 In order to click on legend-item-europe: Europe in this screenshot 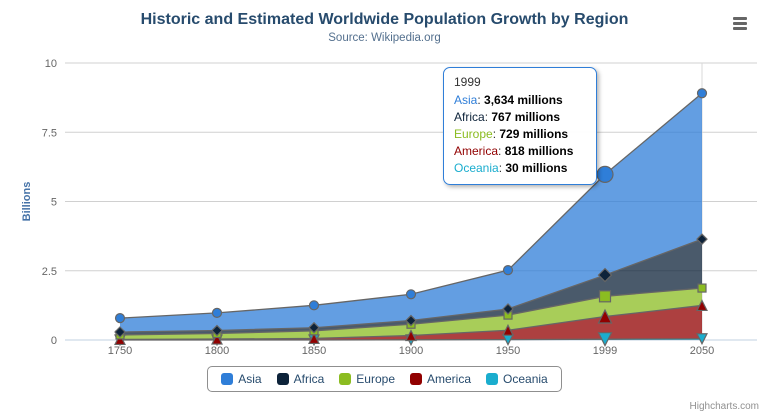, I will do `click(367, 379)`.